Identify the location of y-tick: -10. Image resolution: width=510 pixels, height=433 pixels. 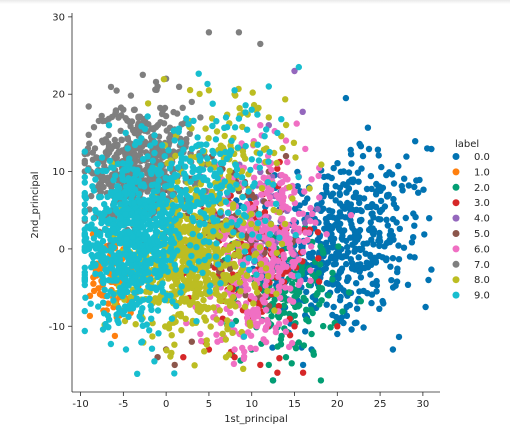
(60, 327).